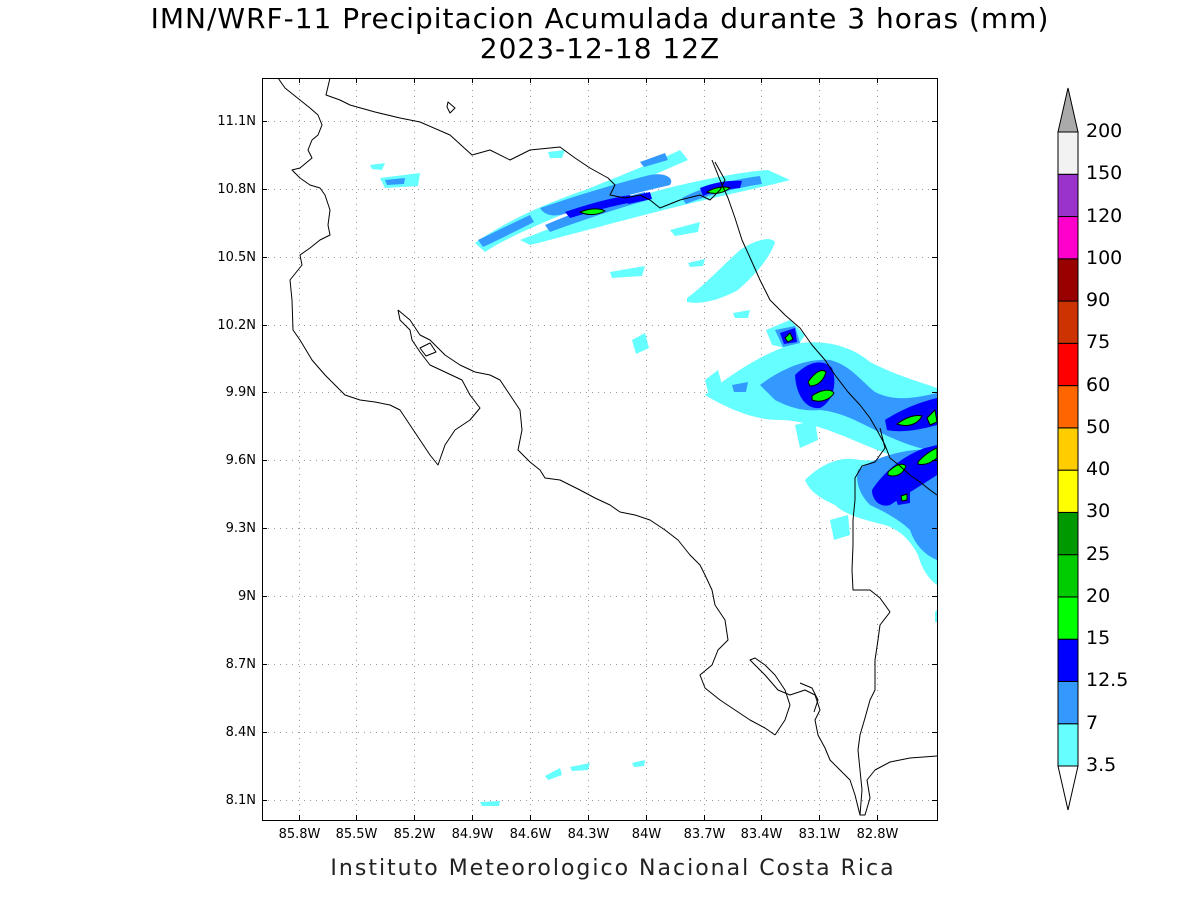 The image size is (1200, 900). I want to click on colorbar-arrow-max, so click(1068, 110).